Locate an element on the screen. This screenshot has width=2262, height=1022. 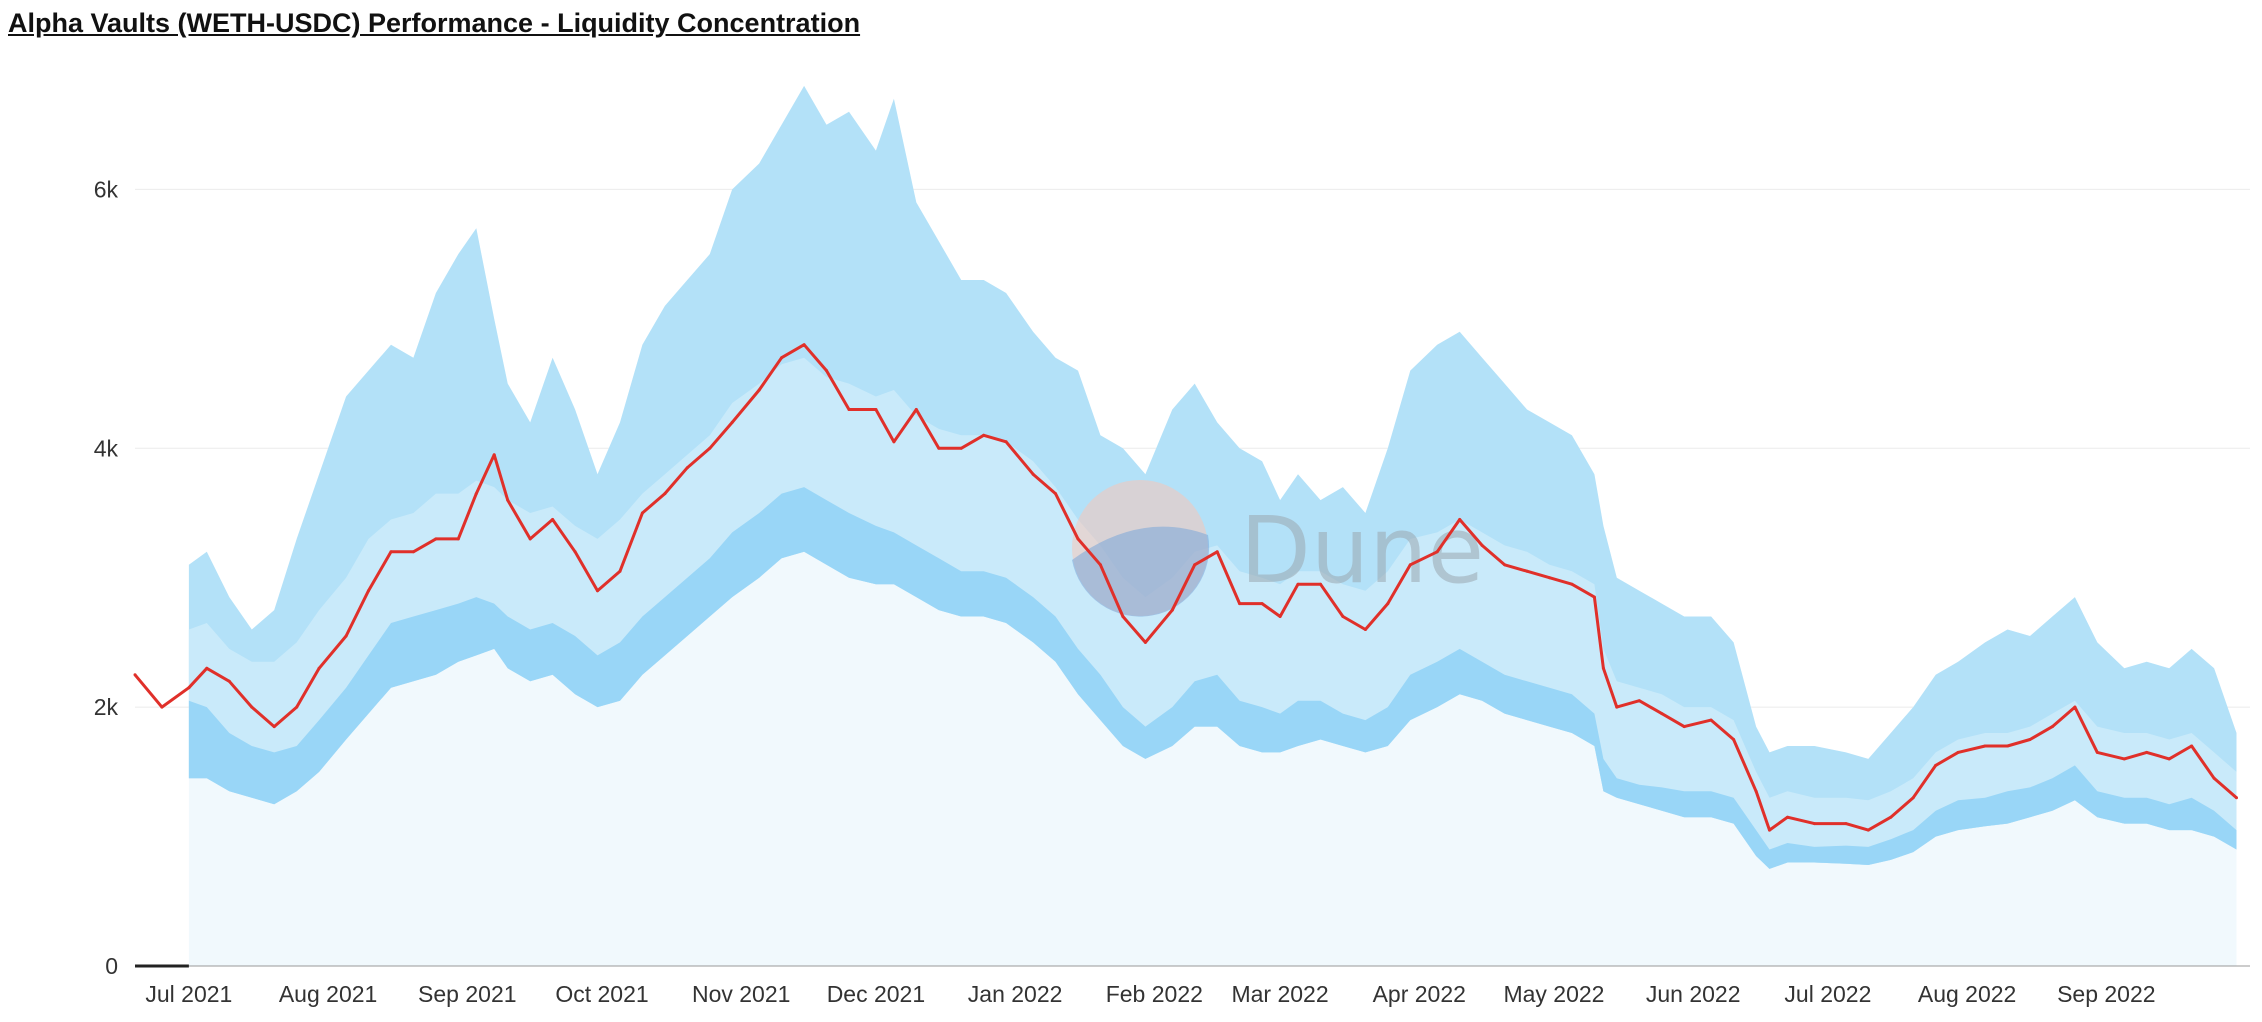
x-tick-label: Dec 2021 is located at coordinates (876, 994).